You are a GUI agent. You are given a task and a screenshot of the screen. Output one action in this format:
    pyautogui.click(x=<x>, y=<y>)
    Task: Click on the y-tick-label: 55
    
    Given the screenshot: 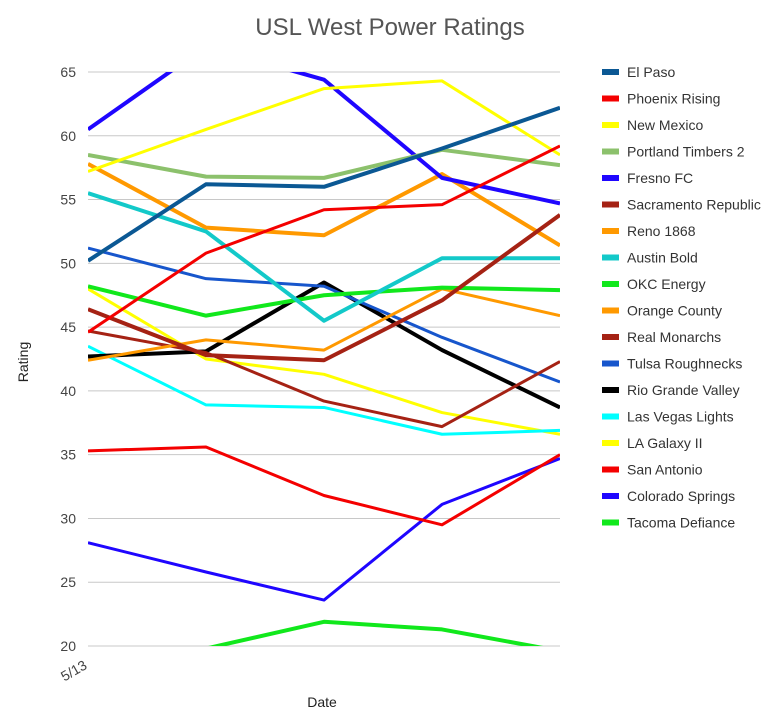 What is the action you would take?
    pyautogui.click(x=68, y=200)
    